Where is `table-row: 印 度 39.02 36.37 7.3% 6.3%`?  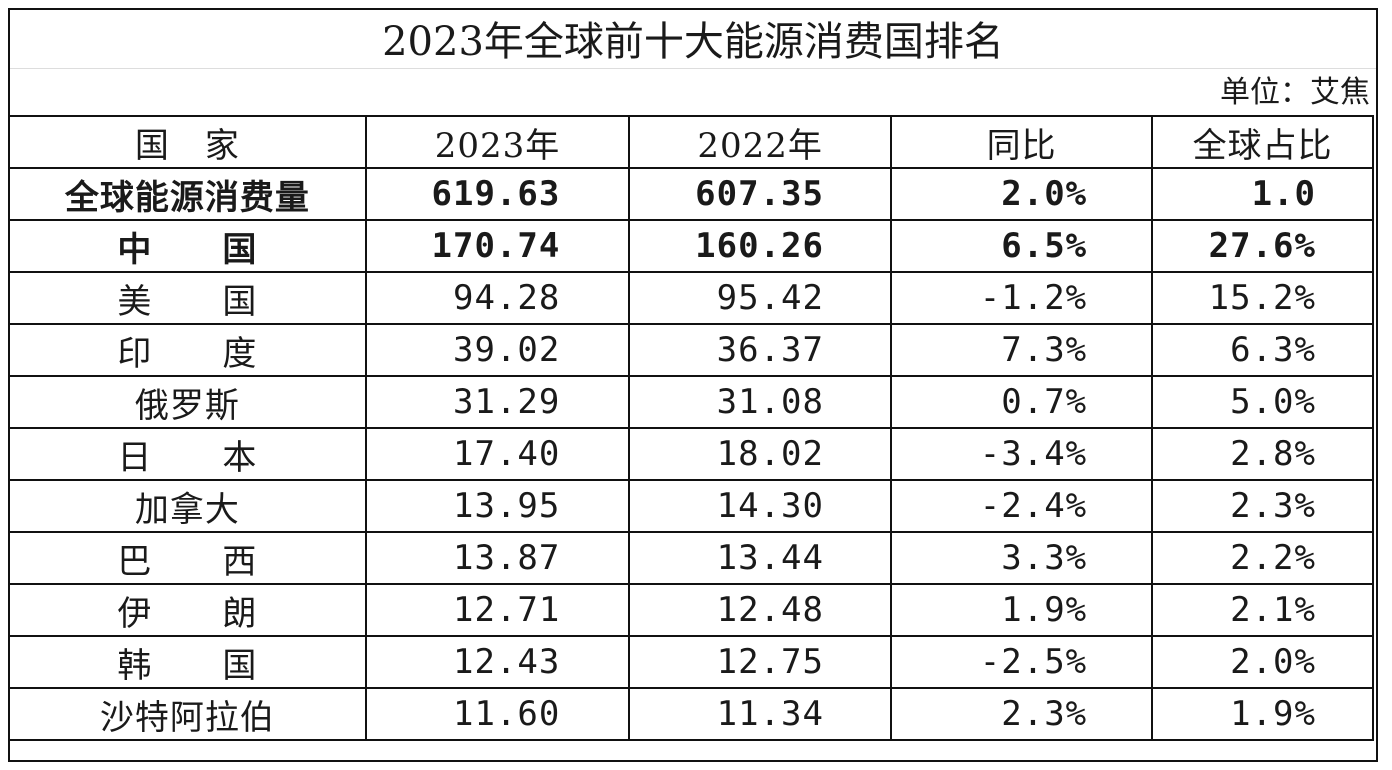
table-row: 印 度 39.02 36.37 7.3% 6.3% is located at coordinates (691, 350).